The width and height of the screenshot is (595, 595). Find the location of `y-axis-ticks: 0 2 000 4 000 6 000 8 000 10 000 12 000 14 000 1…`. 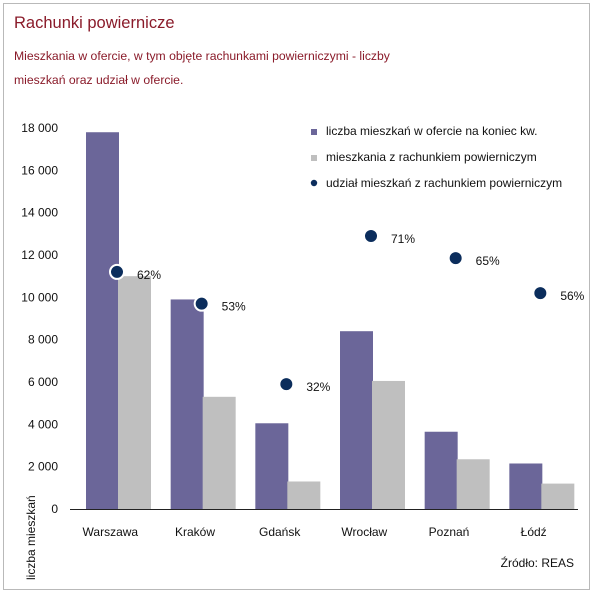

y-axis-ticks: 0 2 000 4 000 6 000 8 000 10 000 12 000 14 000 1… is located at coordinates (39, 318).